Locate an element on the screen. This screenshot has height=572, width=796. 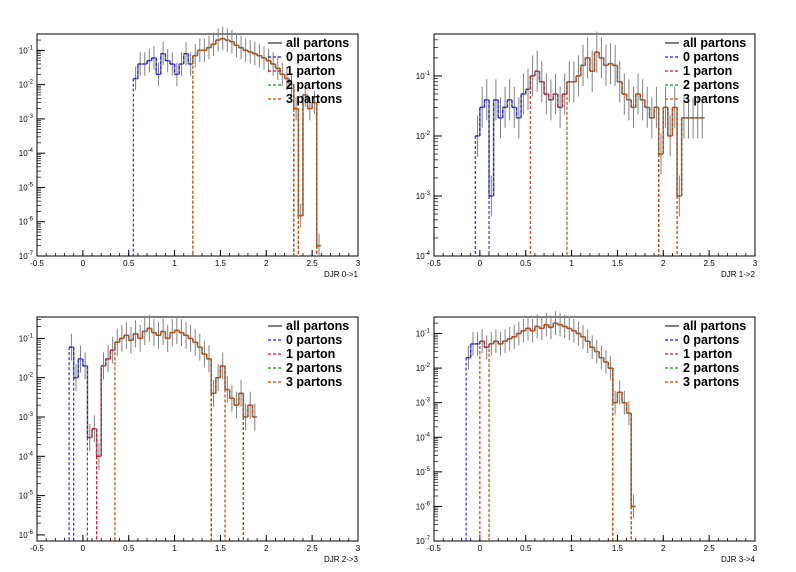
x-axis-title: DJR 0->1 is located at coordinates (341, 274).